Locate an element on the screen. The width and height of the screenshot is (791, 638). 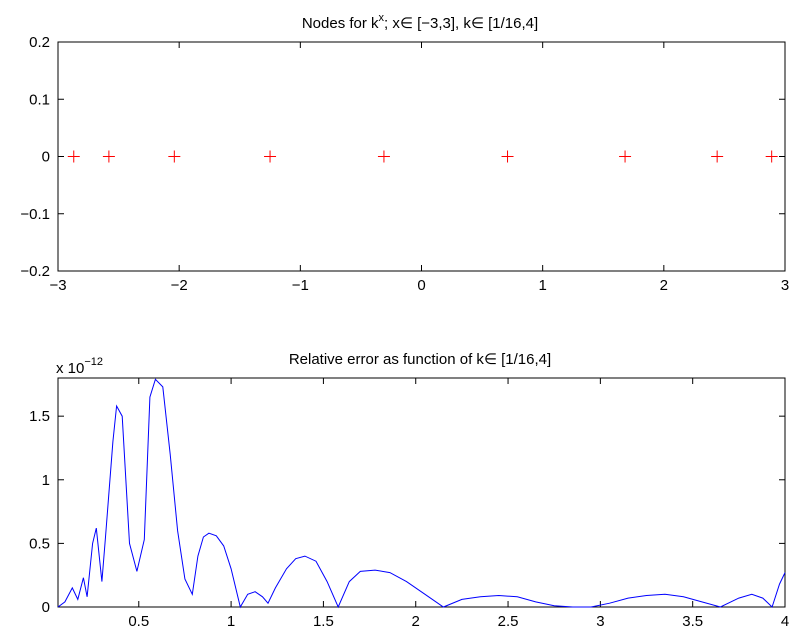
nodes-y-tick-label: −0.2 is located at coordinates (35, 271).